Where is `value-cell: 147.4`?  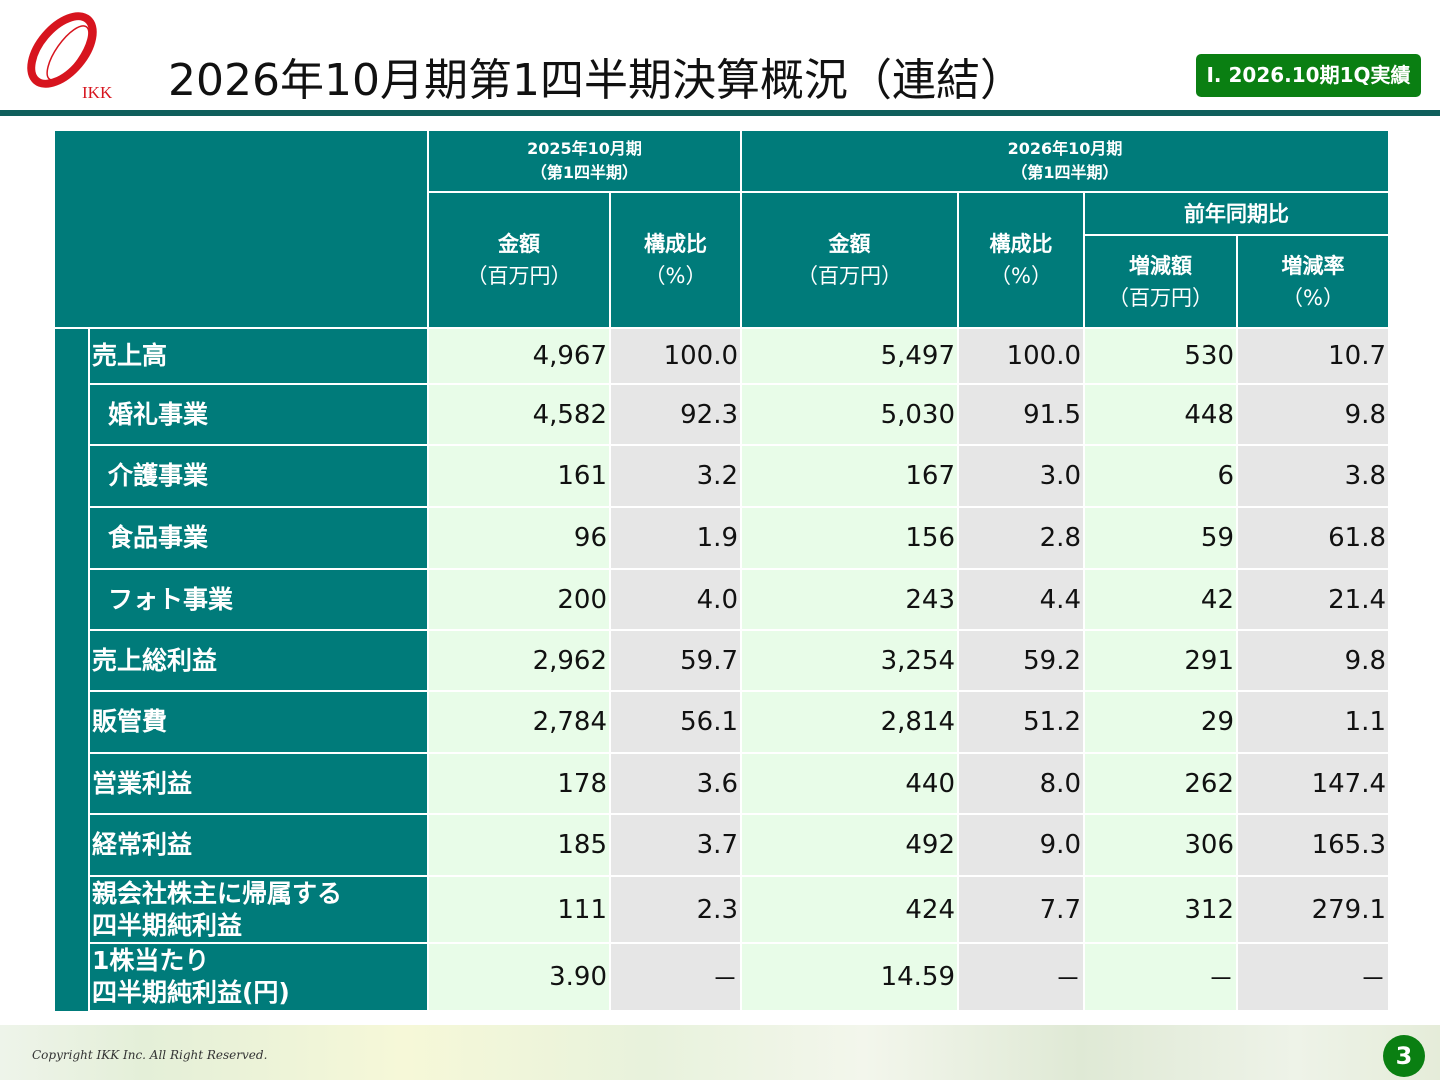 value-cell: 147.4 is located at coordinates (1313, 783).